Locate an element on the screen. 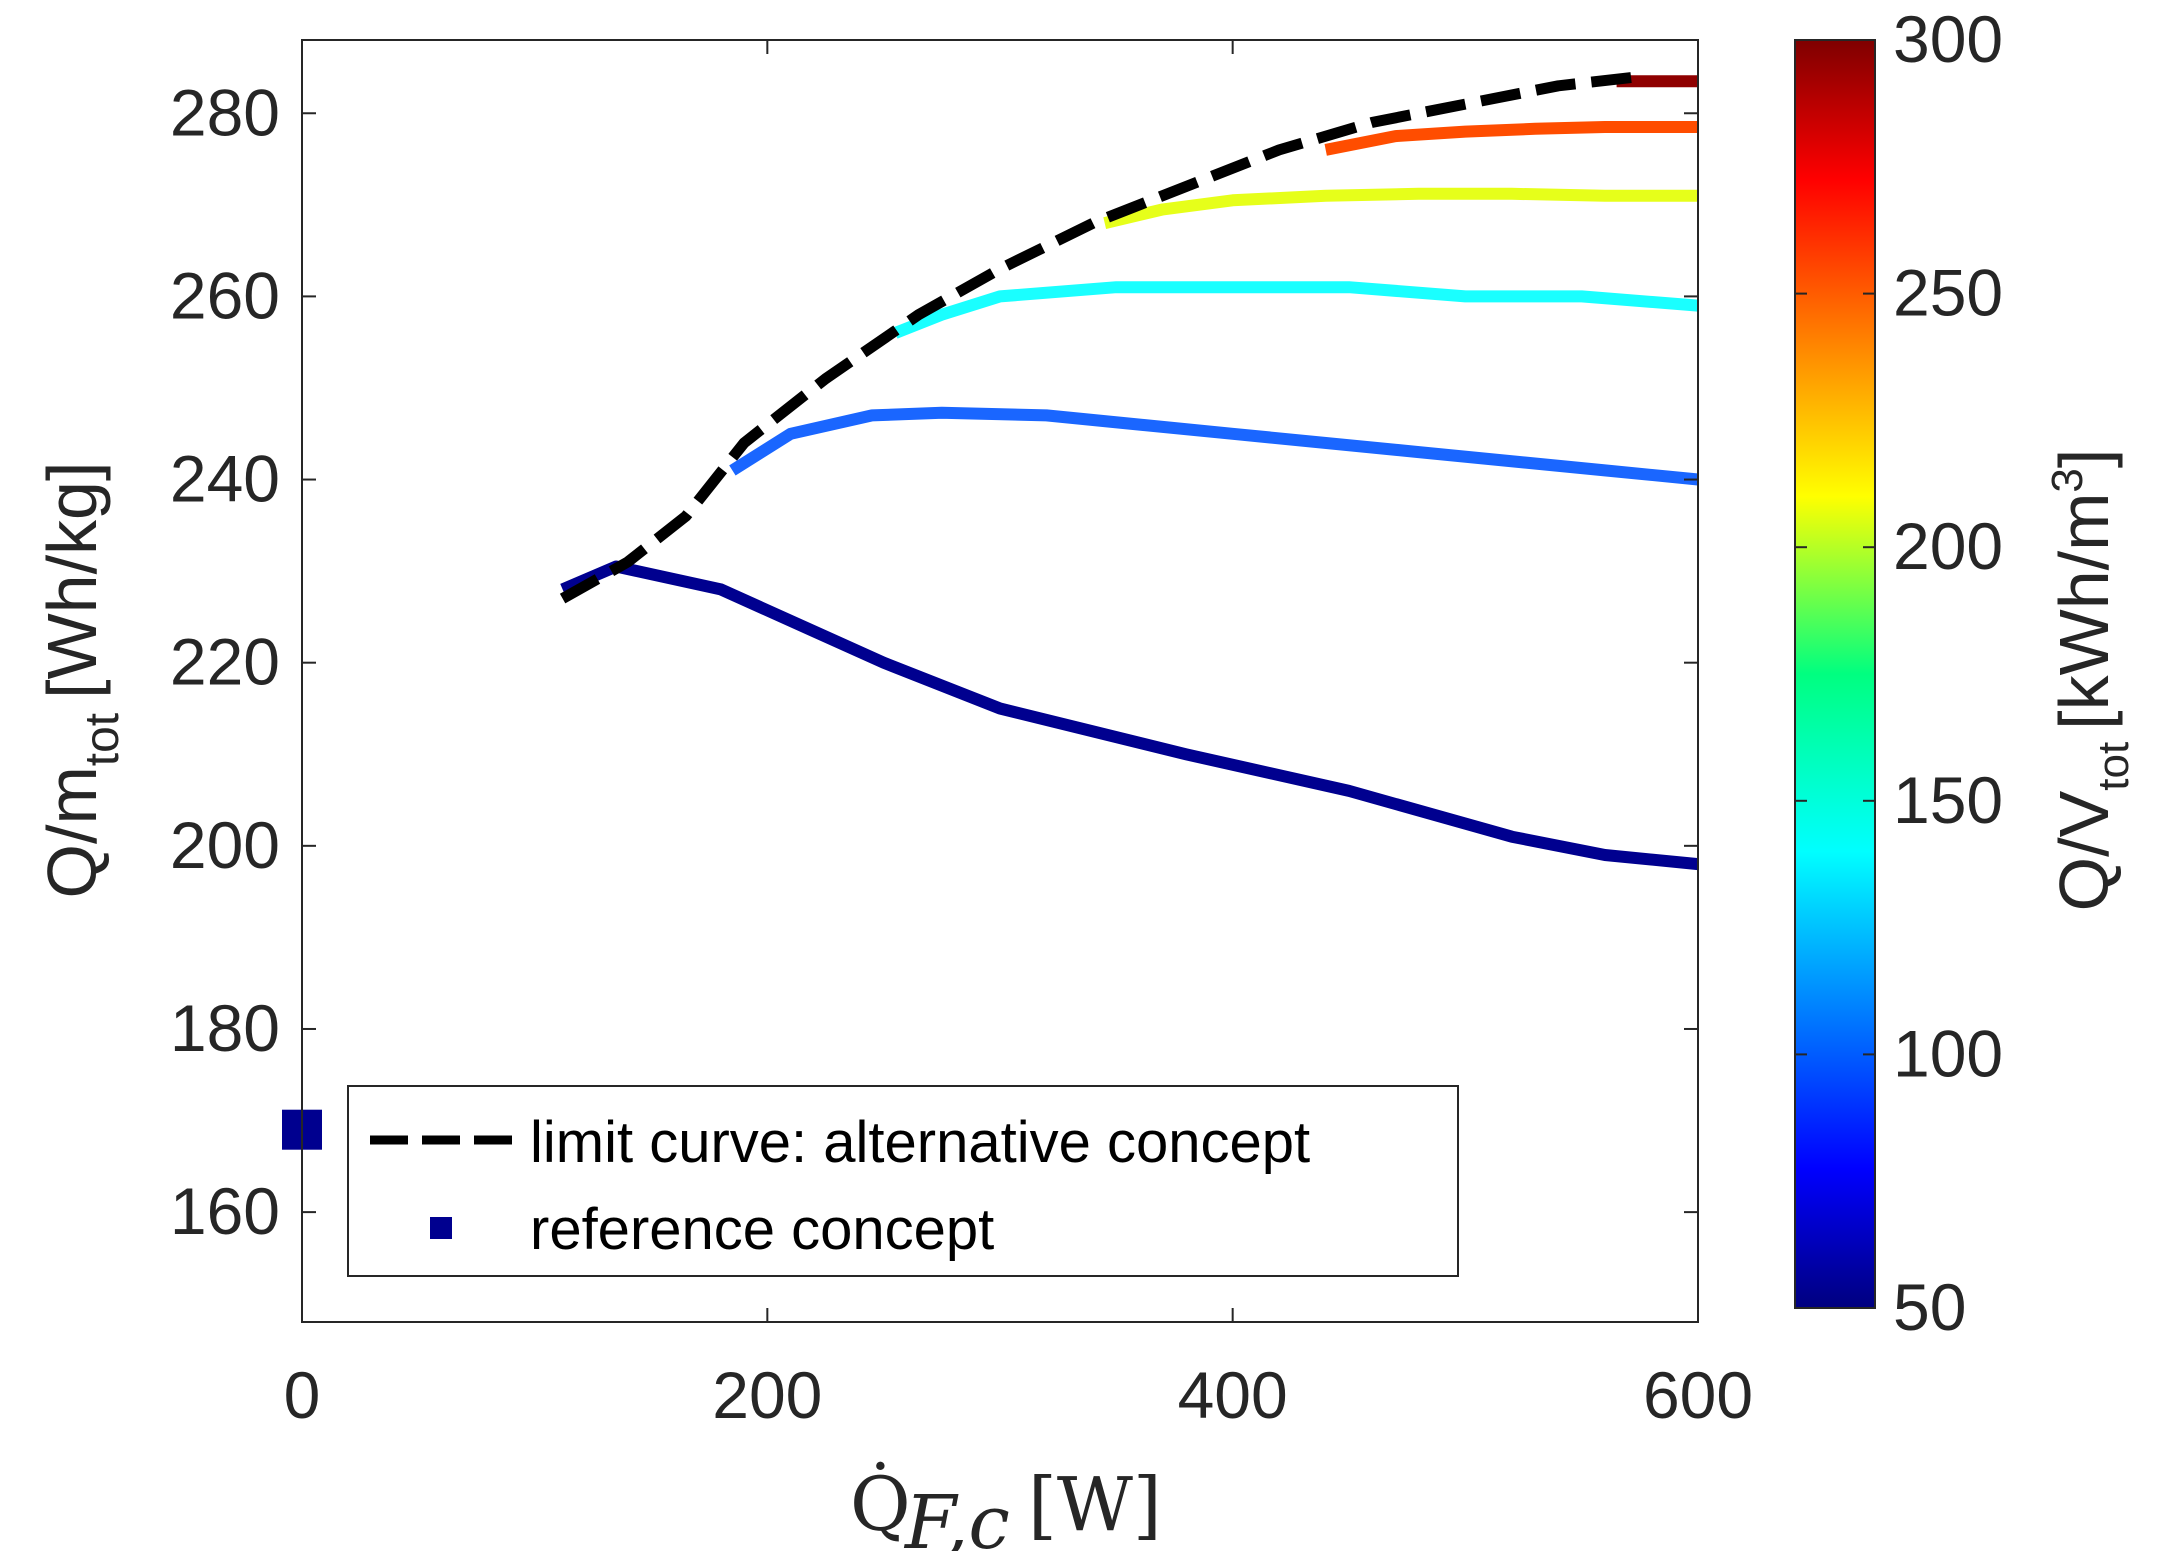  colorbar-tick-label: 250 is located at coordinates (1948, 293).